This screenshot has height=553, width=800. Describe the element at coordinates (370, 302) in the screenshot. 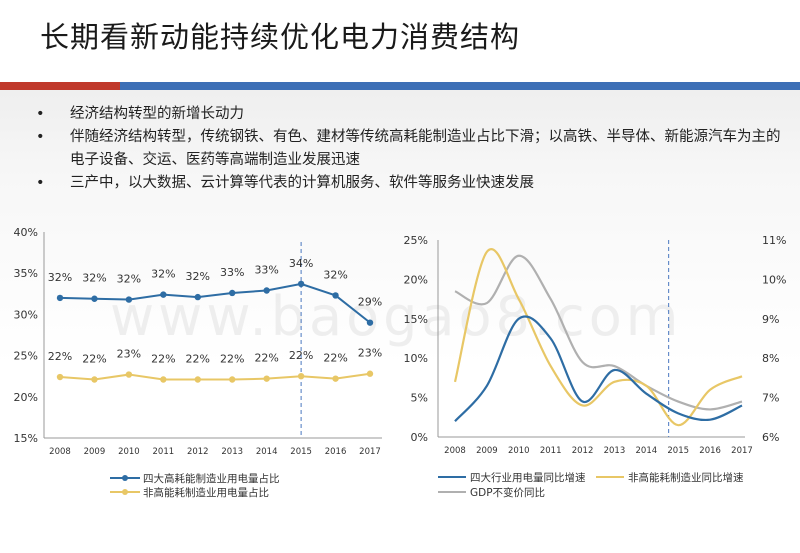

I see `data-label: 29%` at that location.